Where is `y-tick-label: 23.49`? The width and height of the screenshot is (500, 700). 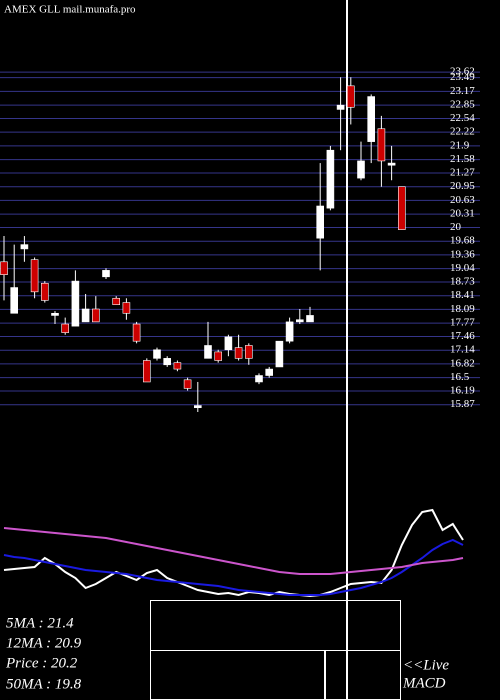
y-tick-label: 23.49 is located at coordinates (462, 77).